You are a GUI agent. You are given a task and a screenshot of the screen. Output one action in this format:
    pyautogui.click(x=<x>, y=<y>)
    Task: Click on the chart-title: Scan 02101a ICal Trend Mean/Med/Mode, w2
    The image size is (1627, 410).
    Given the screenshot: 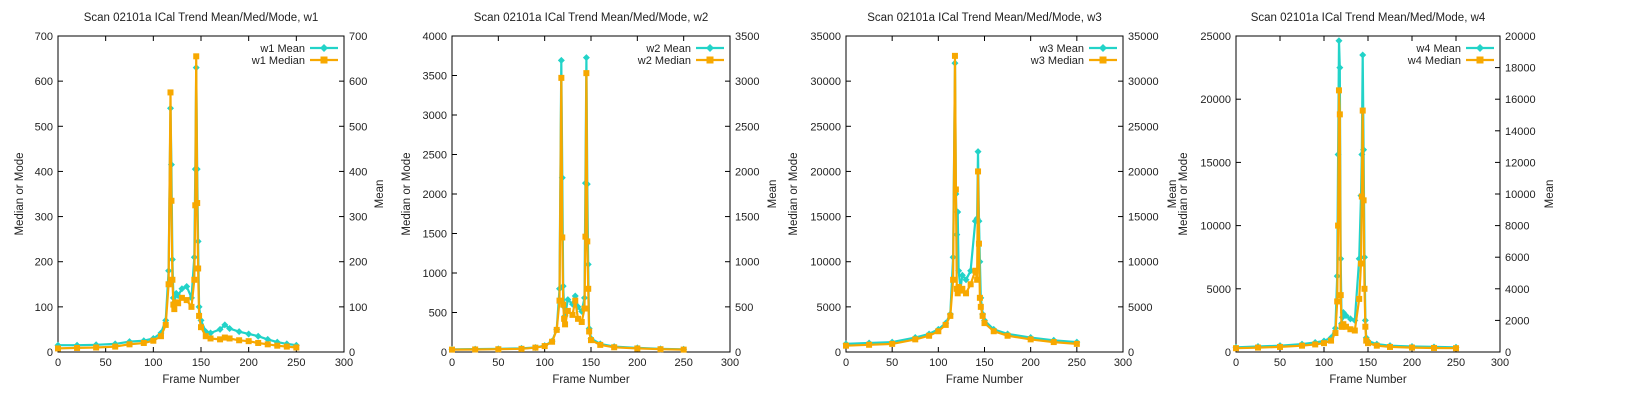 What is the action you would take?
    pyautogui.click(x=591, y=18)
    